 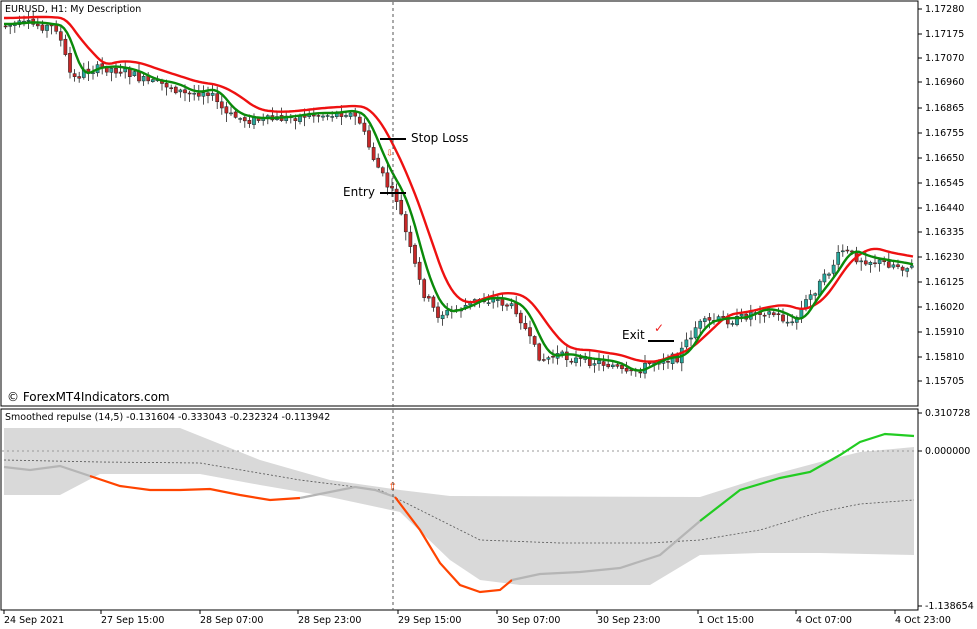 I want to click on time-tick-label: 29 Sep 15:00, so click(x=429, y=620).